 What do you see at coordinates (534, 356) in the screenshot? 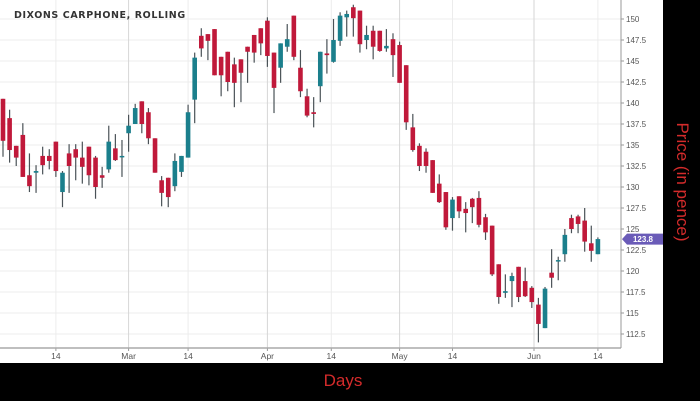
I see `x-tick-label: Jun` at bounding box center [534, 356].